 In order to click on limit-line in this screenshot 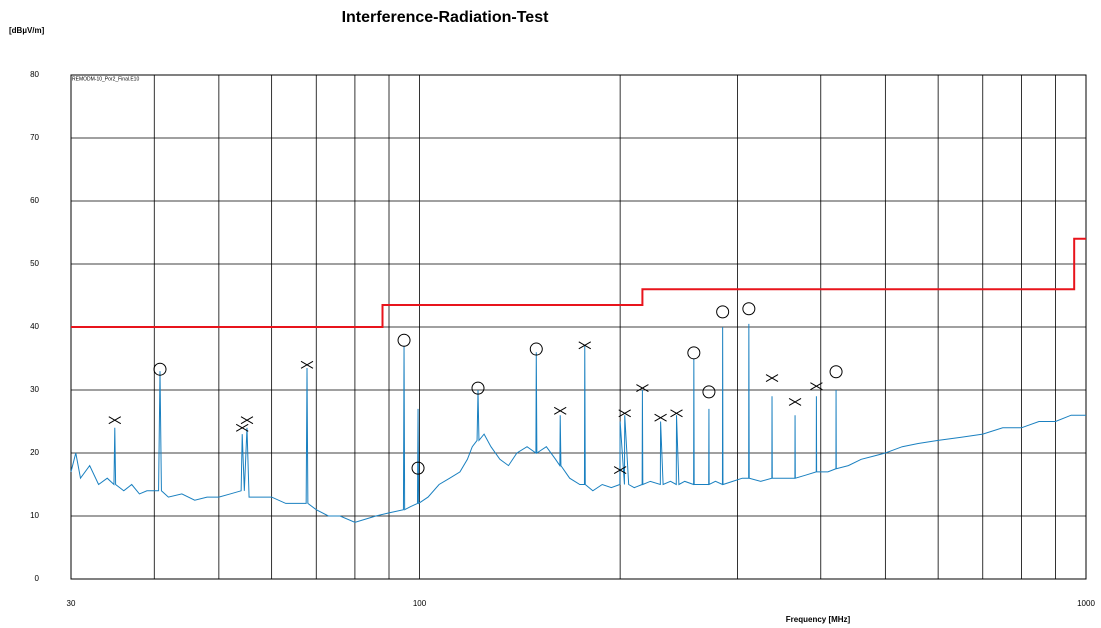, I will do `click(578, 282)`.